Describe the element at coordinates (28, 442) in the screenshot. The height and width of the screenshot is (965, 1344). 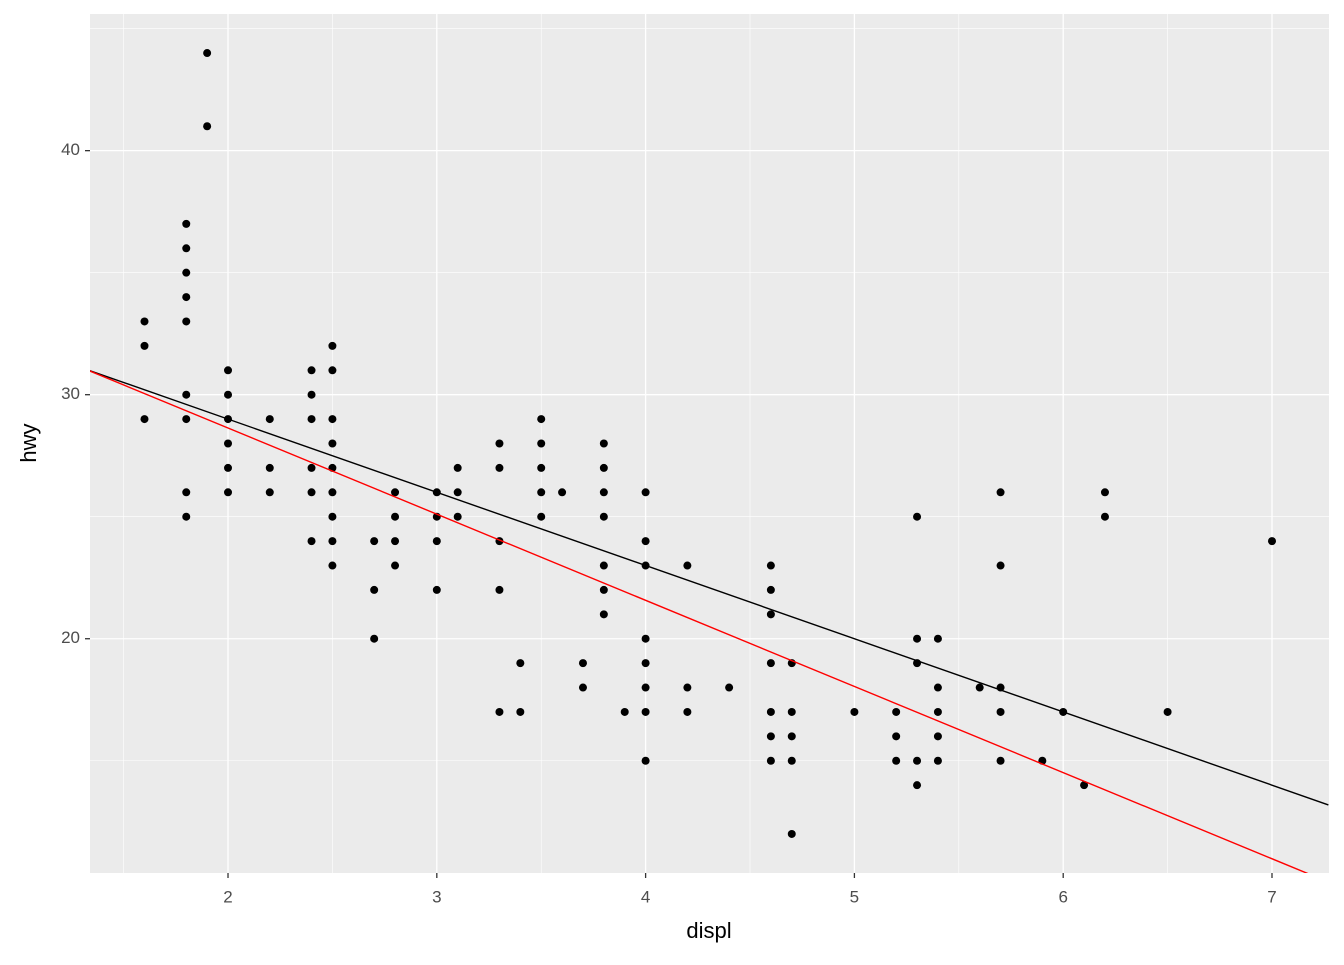
I see `y-axis-title: hwy` at that location.